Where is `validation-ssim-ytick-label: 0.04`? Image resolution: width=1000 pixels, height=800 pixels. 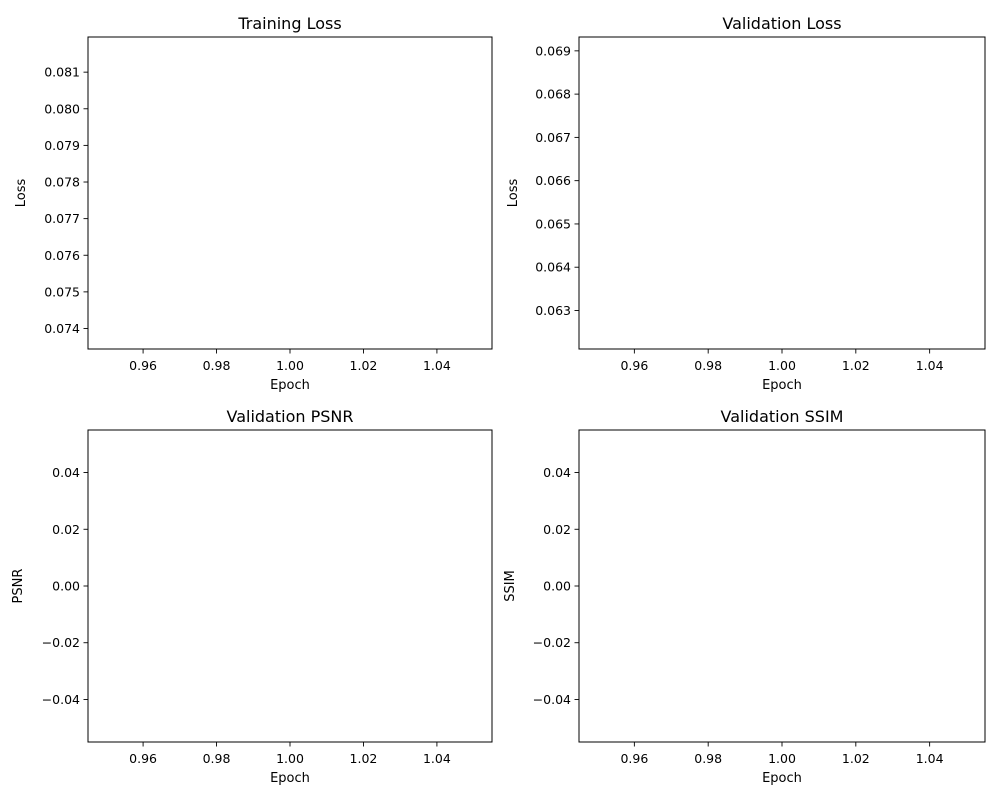 validation-ssim-ytick-label: 0.04 is located at coordinates (557, 472).